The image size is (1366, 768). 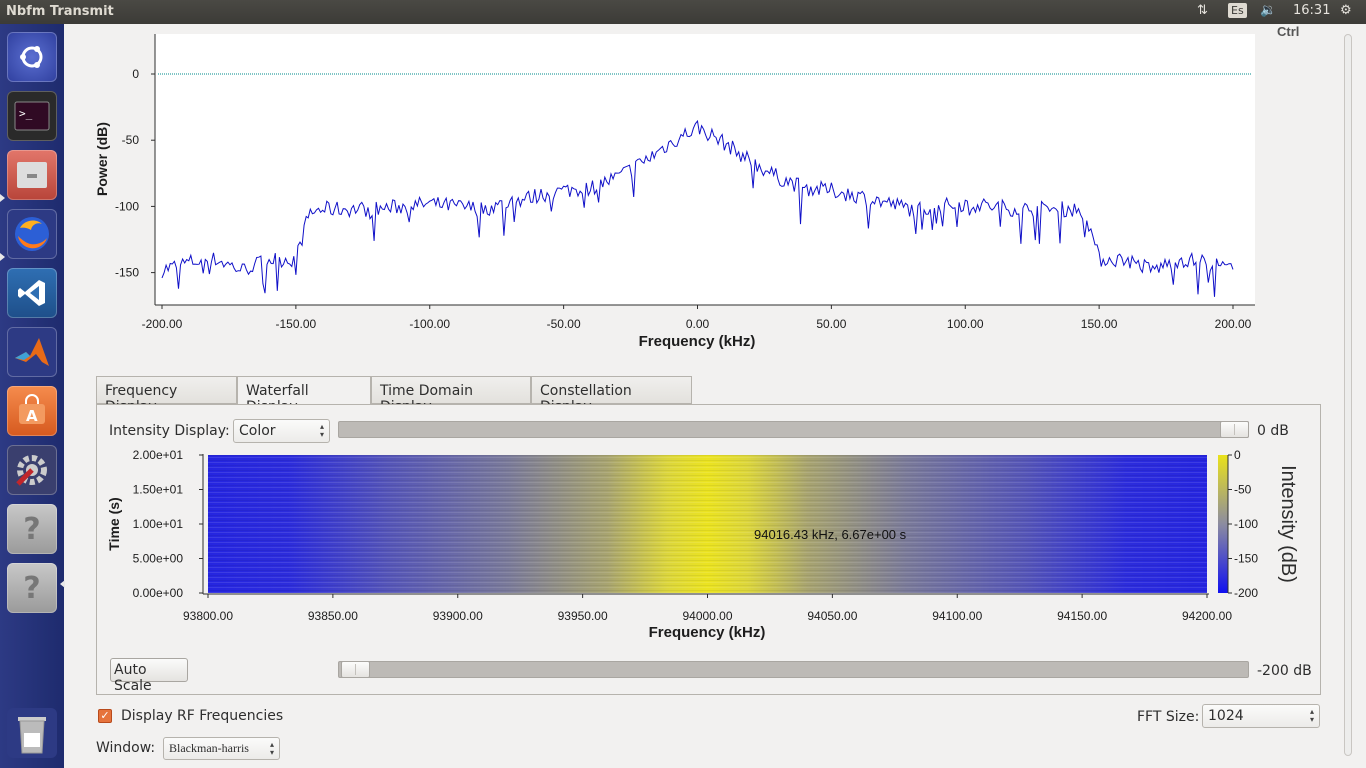 What do you see at coordinates (296, 324) in the screenshot?
I see `x-tick-label: -150.00` at bounding box center [296, 324].